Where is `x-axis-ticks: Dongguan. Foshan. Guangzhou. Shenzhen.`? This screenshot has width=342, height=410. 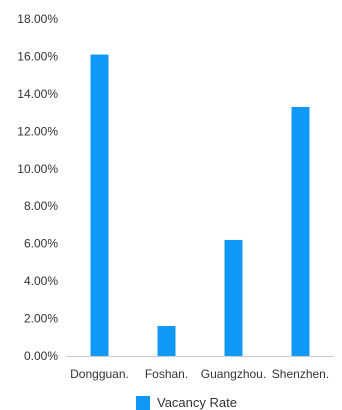
x-axis-ticks: Dongguan. Foshan. Guangzhou. Shenzhen. is located at coordinates (199, 374).